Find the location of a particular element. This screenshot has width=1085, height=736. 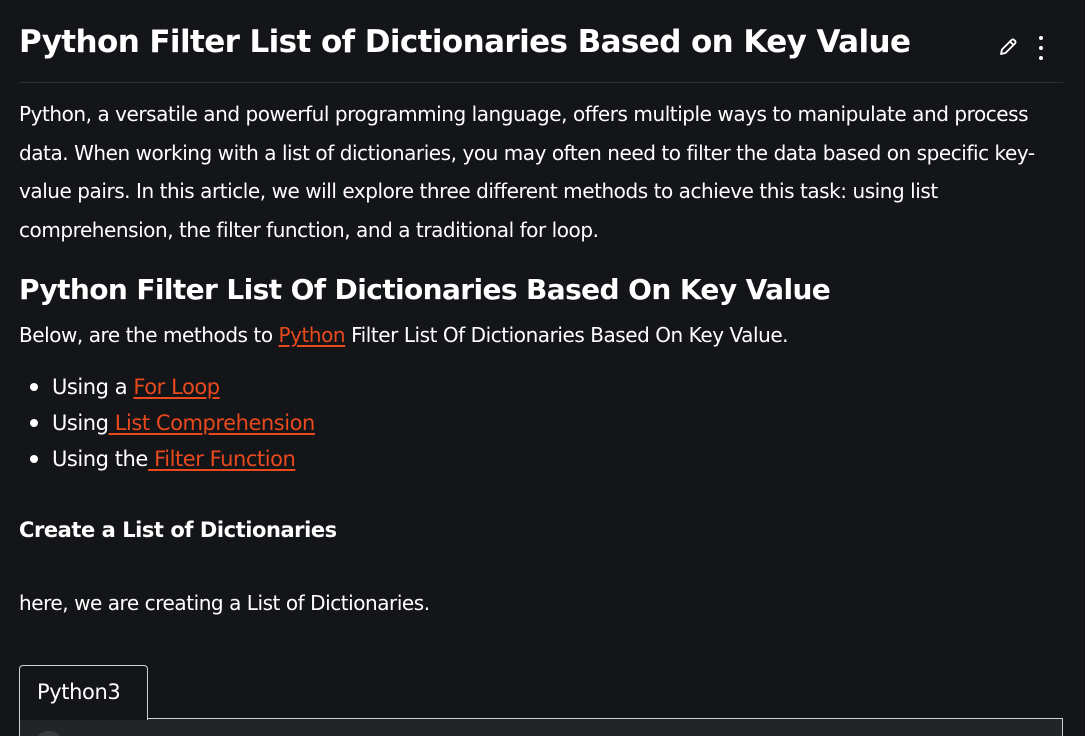

list-item-filter-function: Using the Filter Function is located at coordinates (167, 459).